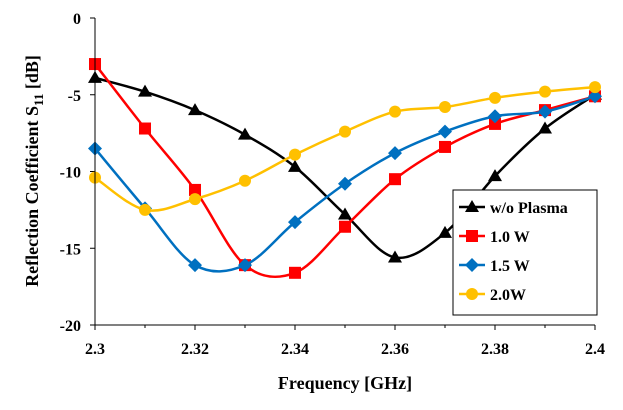 This screenshot has height=410, width=623. Describe the element at coordinates (32, 74) in the screenshot. I see `y-axis-title-unit: [dB]` at that location.